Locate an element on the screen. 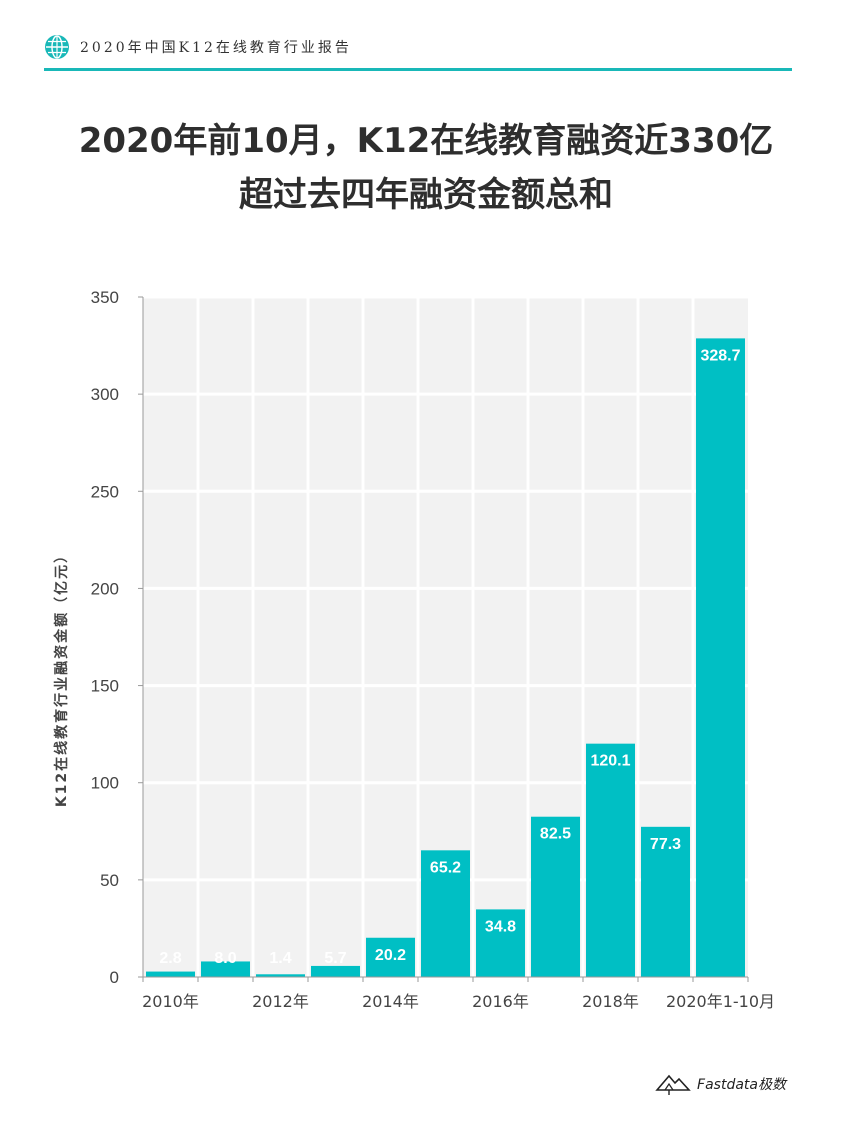 The width and height of the screenshot is (852, 1136). y-tick-label: 350 is located at coordinates (105, 297).